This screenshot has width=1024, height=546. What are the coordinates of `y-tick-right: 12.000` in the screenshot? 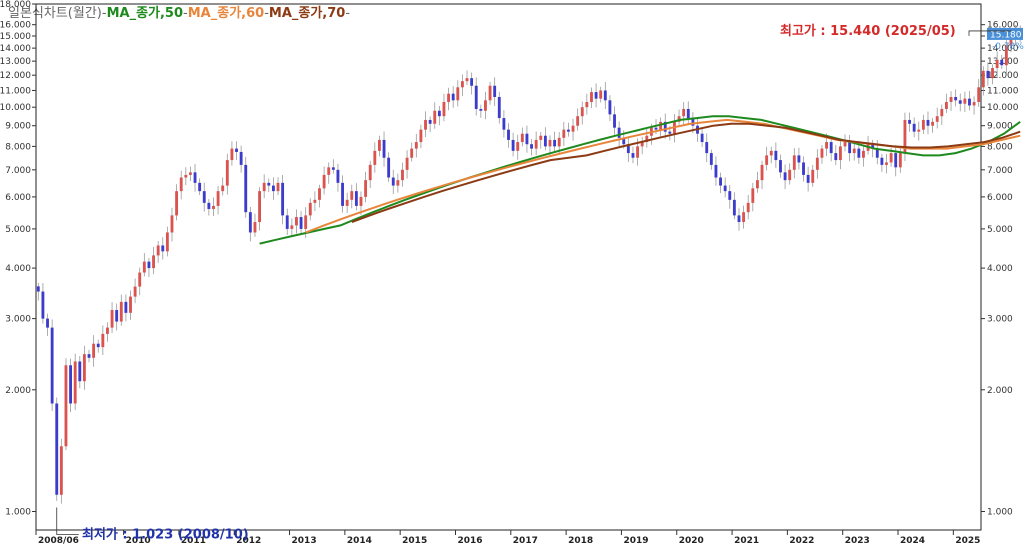 It's located at (1003, 76).